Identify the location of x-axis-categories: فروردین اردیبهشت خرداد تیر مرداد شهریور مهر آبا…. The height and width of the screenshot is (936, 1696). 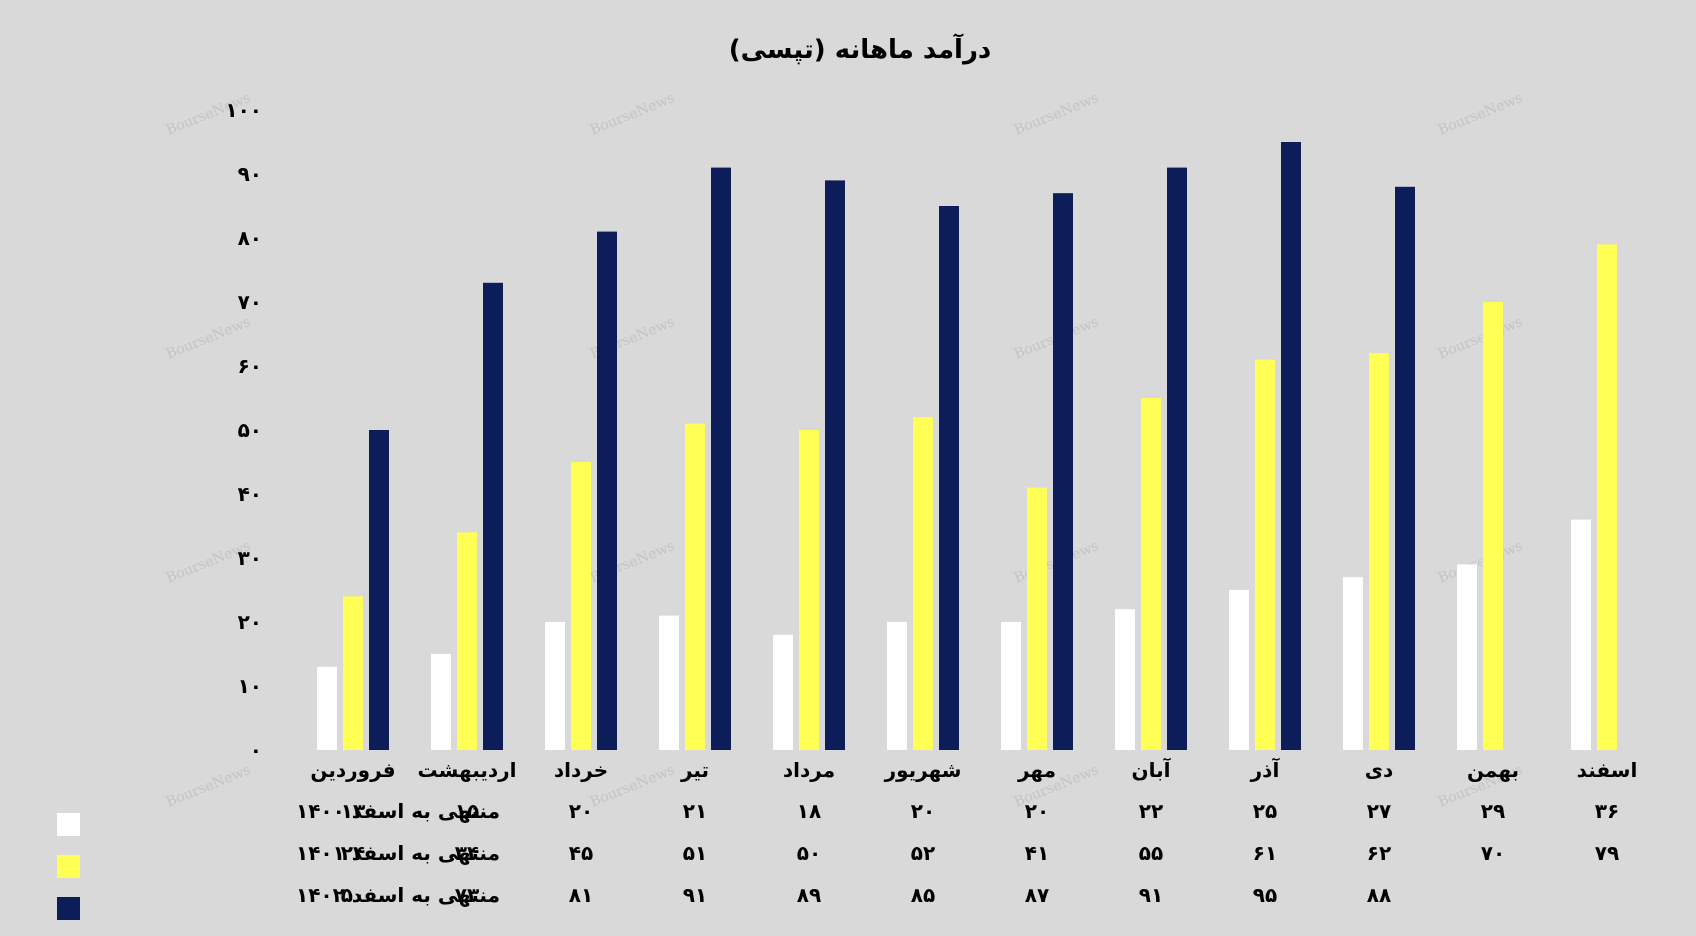
(973, 769).